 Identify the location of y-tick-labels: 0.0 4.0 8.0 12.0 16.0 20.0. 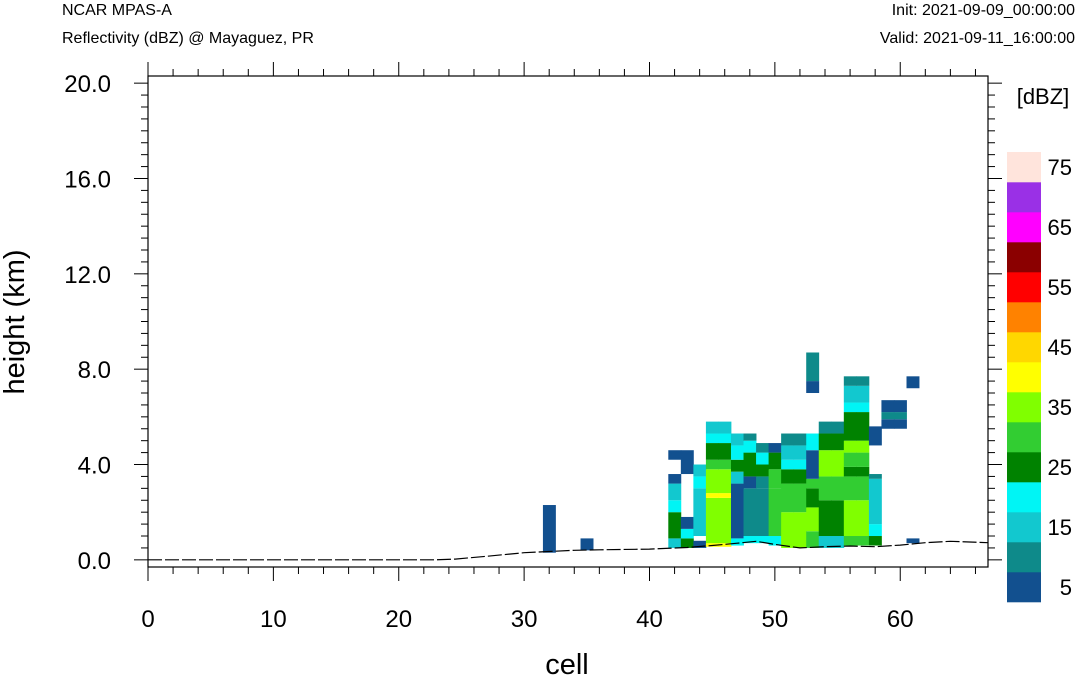
(87, 323).